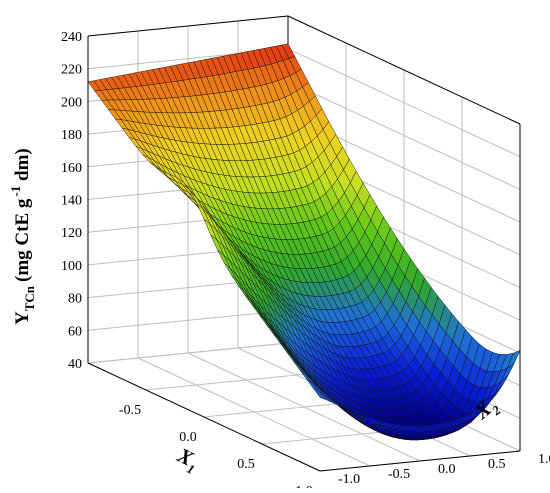 Image resolution: width=550 pixels, height=493 pixels. Describe the element at coordinates (71, 266) in the screenshot. I see `z-tick-label: 100` at that location.